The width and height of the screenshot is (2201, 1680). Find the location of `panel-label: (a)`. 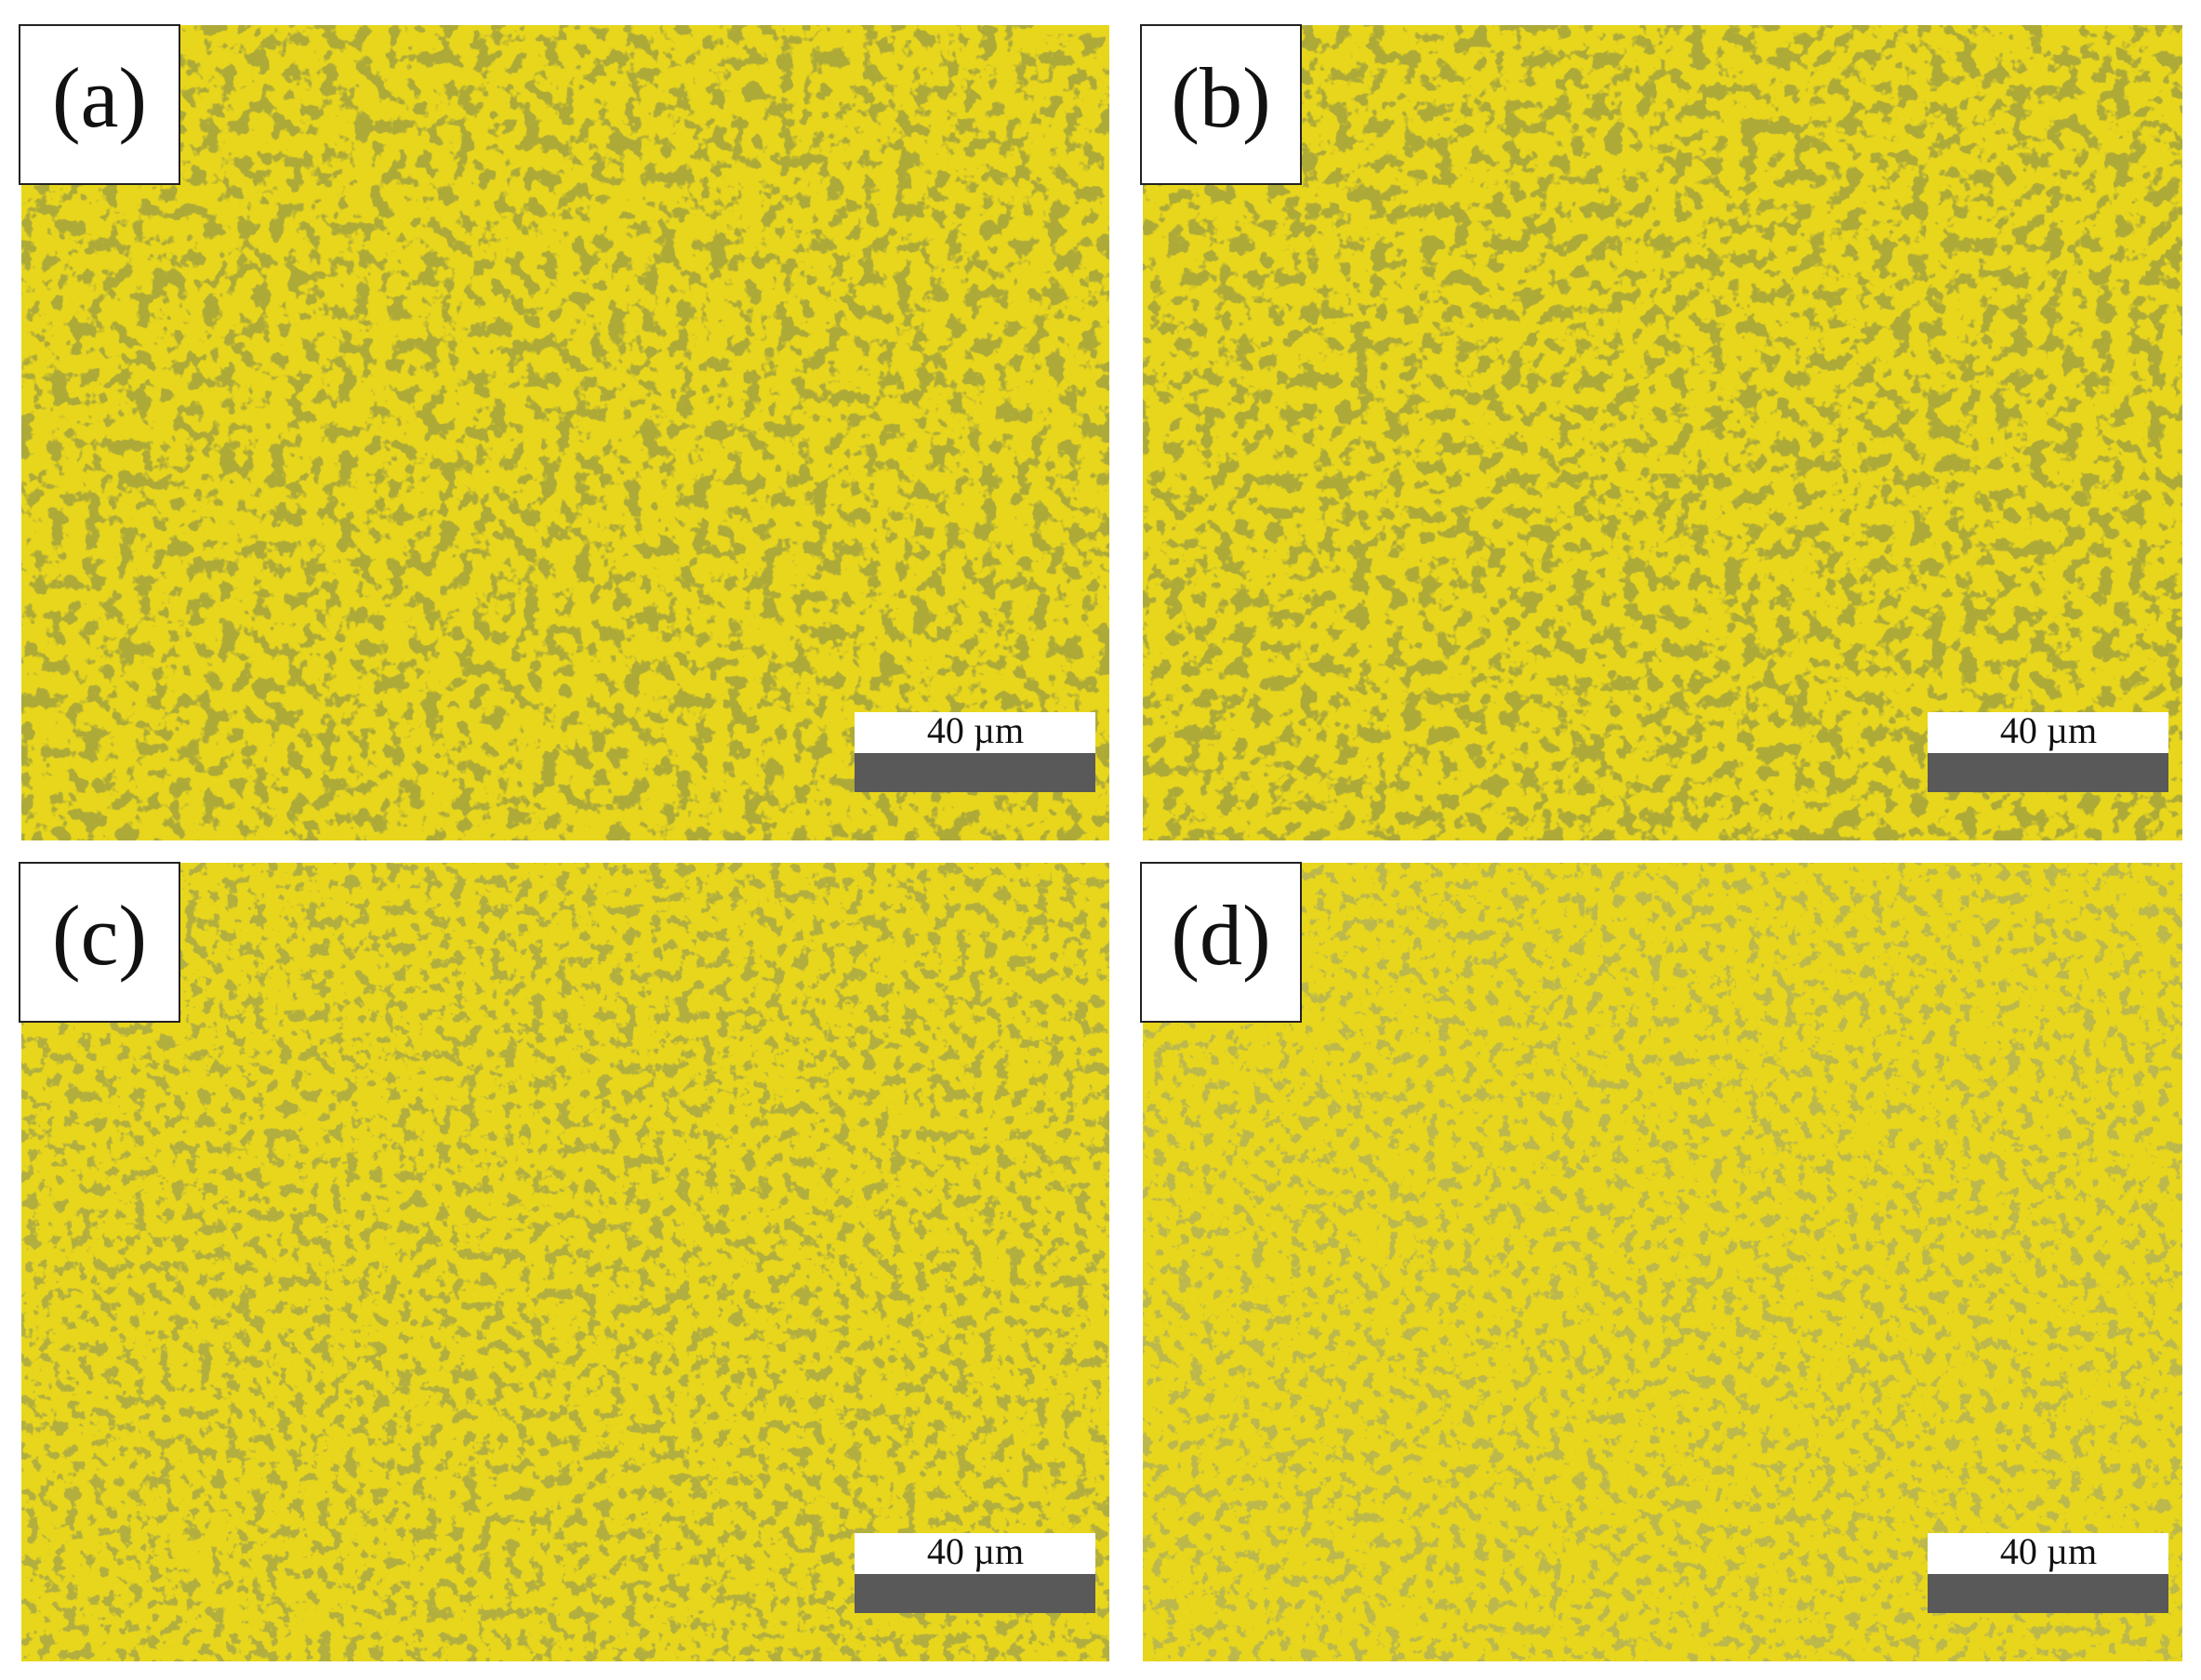

panel-label: (a) is located at coordinates (99, 97).